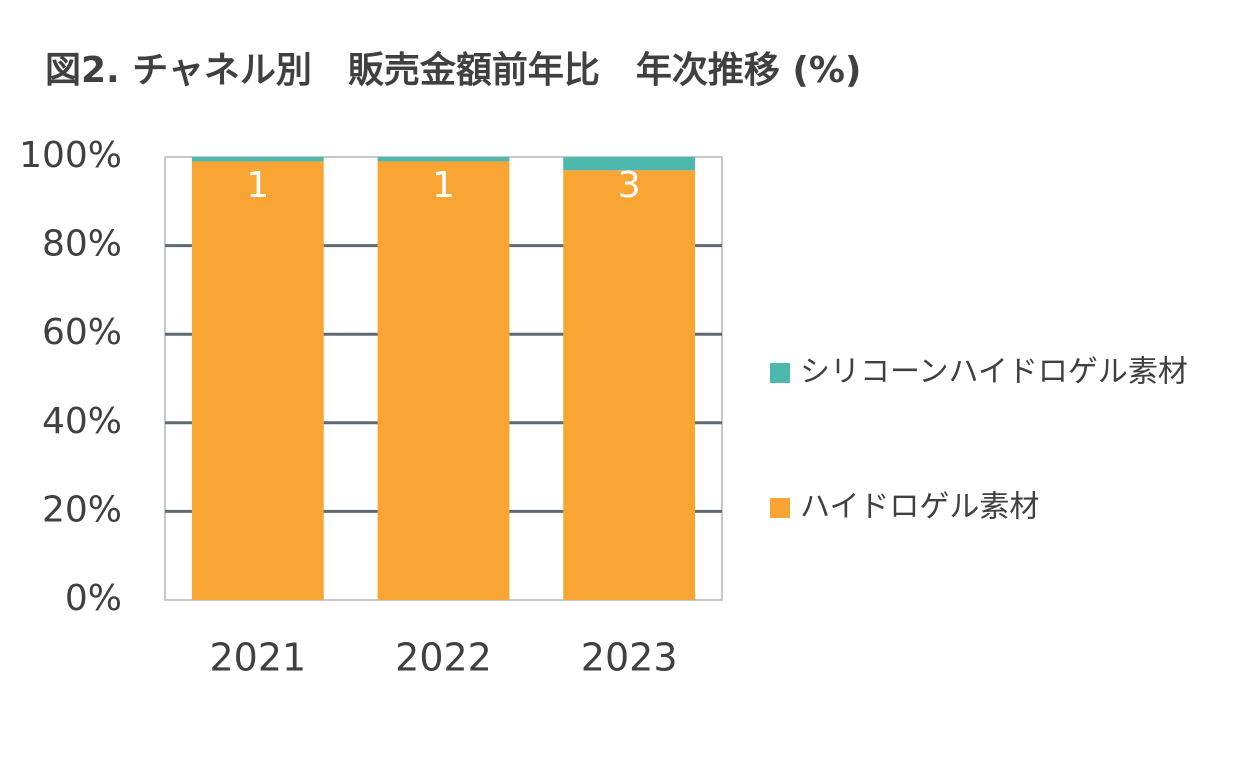 The image size is (1238, 766). I want to click on y-tick-label: 20%, so click(82, 509).